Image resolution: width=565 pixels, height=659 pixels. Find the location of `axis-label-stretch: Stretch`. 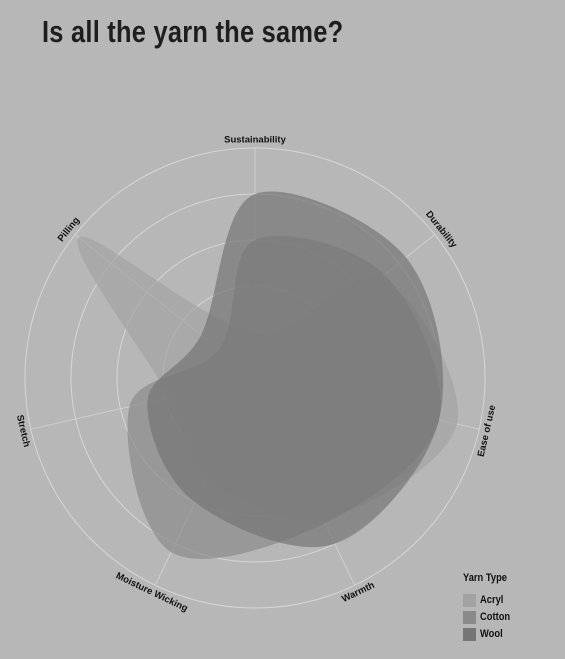

axis-label-stretch: Stretch is located at coordinates (23, 431).